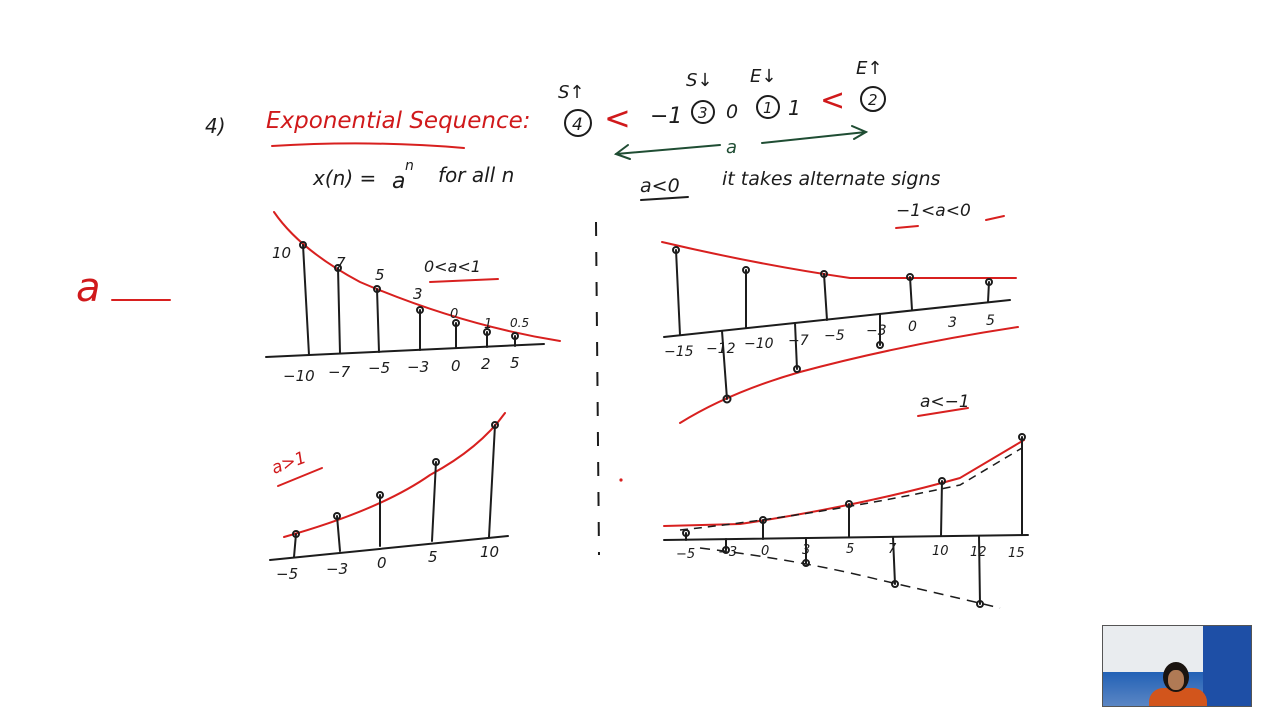  I want to click on region2-circle, so click(873, 99).